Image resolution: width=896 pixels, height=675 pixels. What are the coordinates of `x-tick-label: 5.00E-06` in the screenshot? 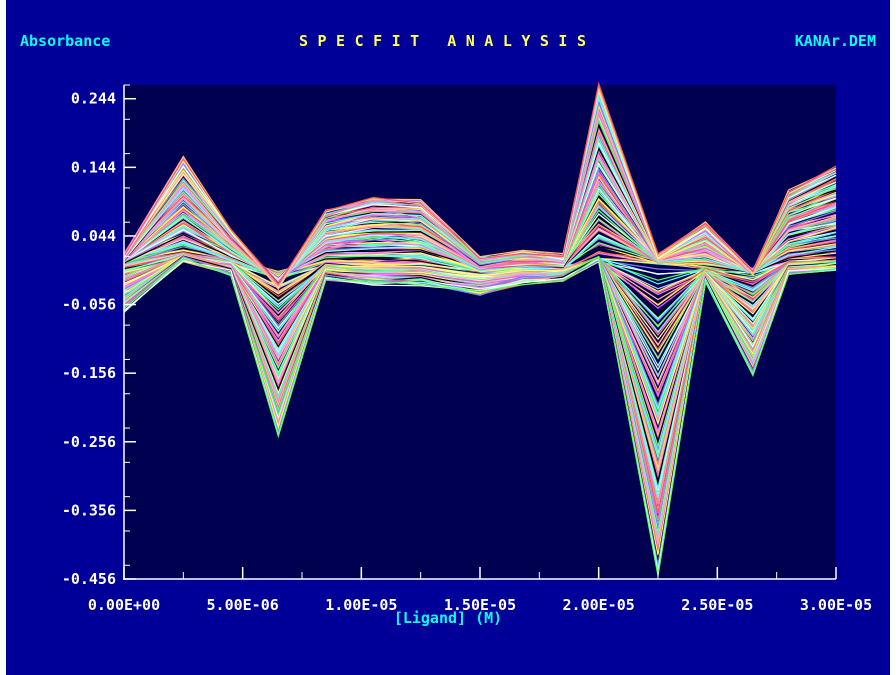 It's located at (243, 605).